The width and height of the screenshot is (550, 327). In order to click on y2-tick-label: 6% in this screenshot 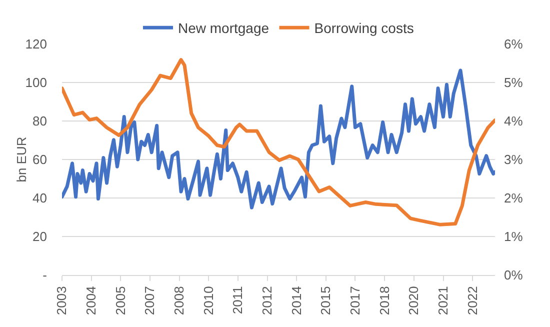, I will do `click(514, 44)`.